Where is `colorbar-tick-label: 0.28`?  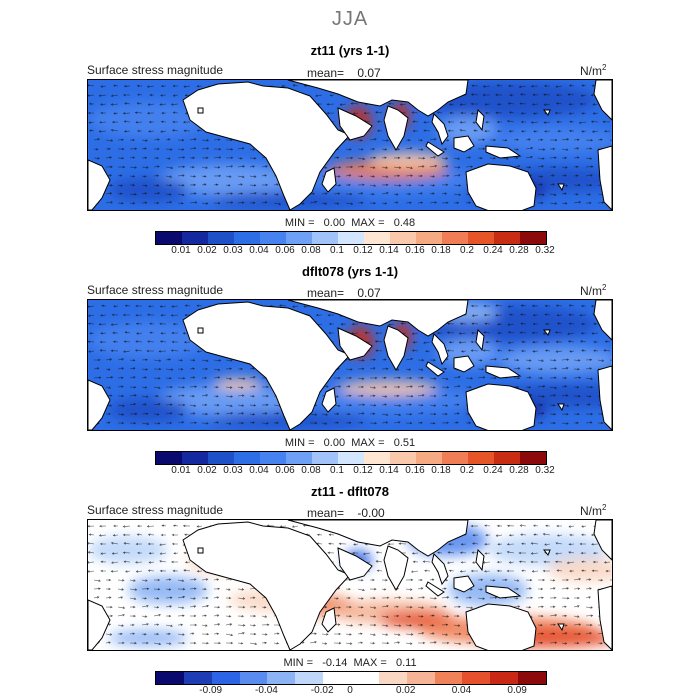 colorbar-tick-label: 0.28 is located at coordinates (519, 470).